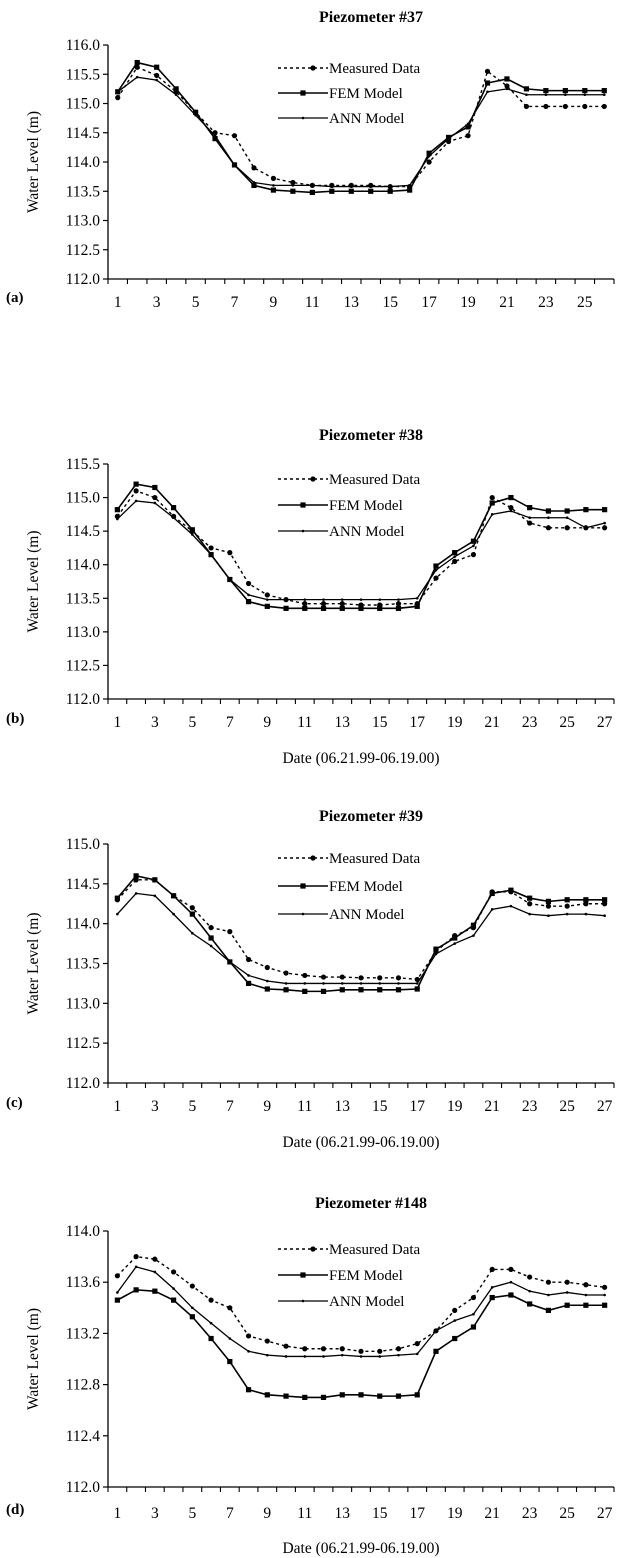 The height and width of the screenshot is (1558, 643). Describe the element at coordinates (343, 722) in the screenshot. I see `x-tick-label: 13` at that location.